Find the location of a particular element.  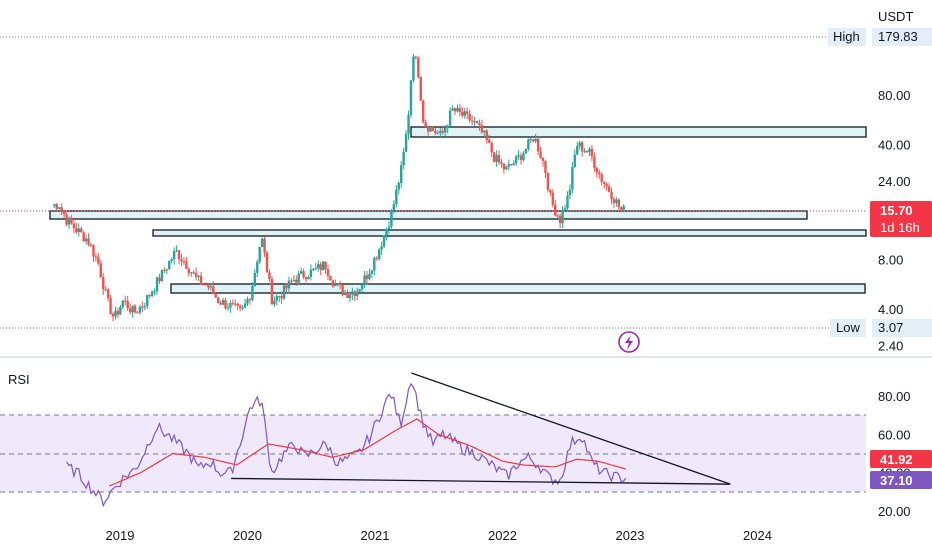

rsi-ma-line is located at coordinates (367, 452).